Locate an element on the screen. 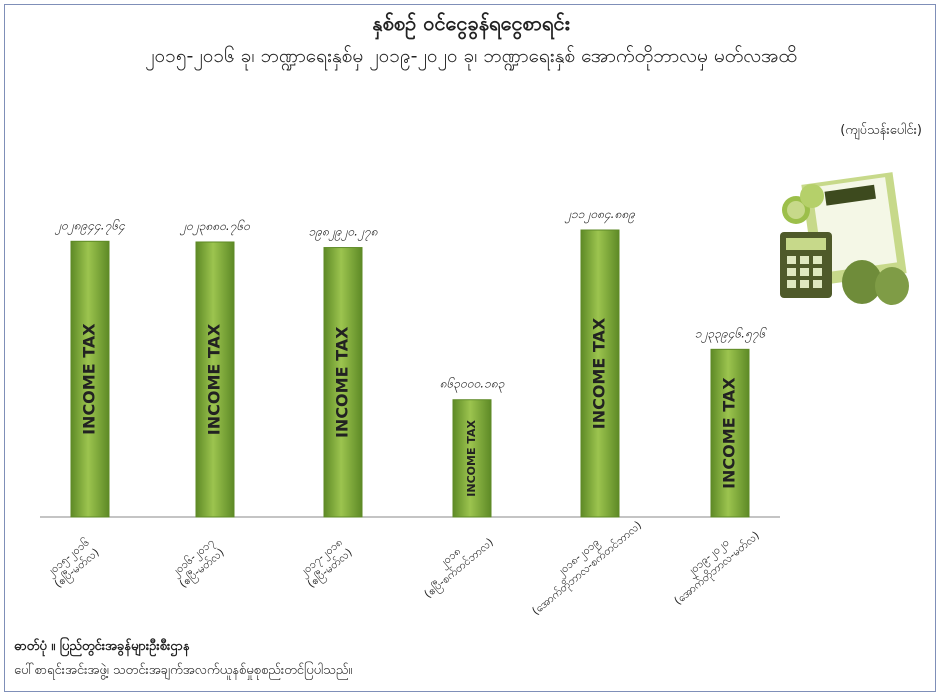  category-label-3: ၂၀၁၇-၂၀၁၈(ဧပြီ-မတ်လ) is located at coordinates (326, 563).